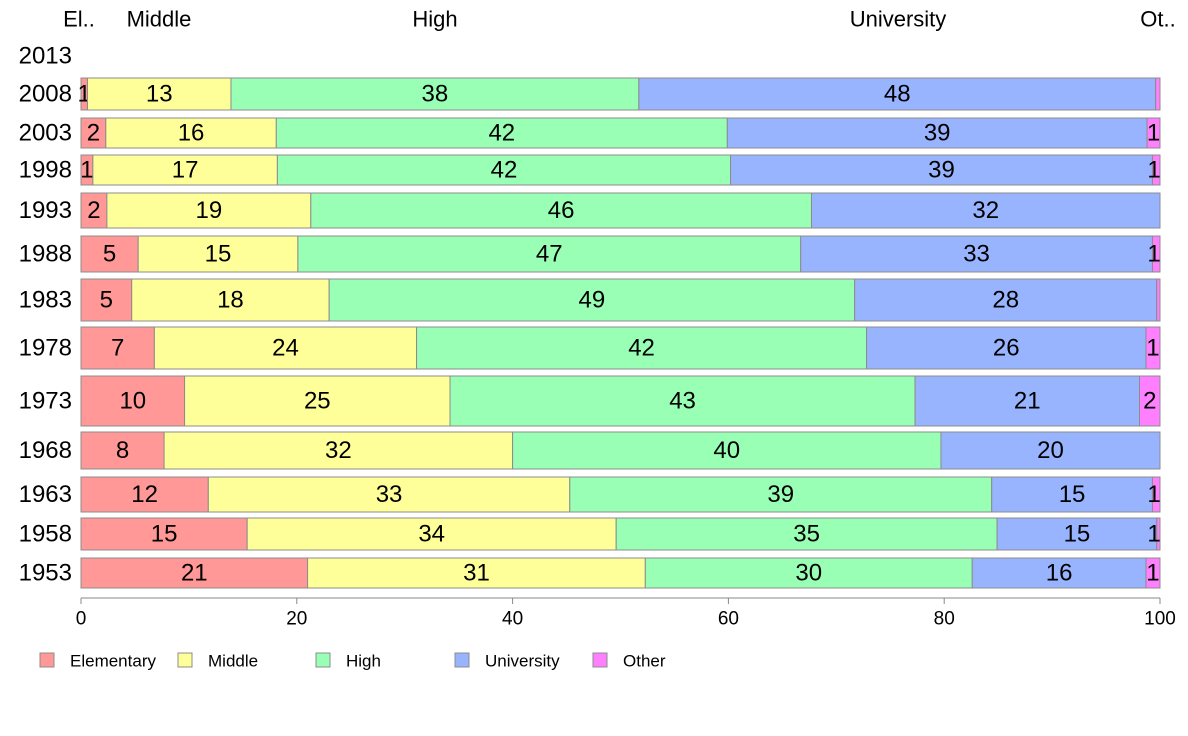  I want to click on data-label: 33, so click(976, 254).